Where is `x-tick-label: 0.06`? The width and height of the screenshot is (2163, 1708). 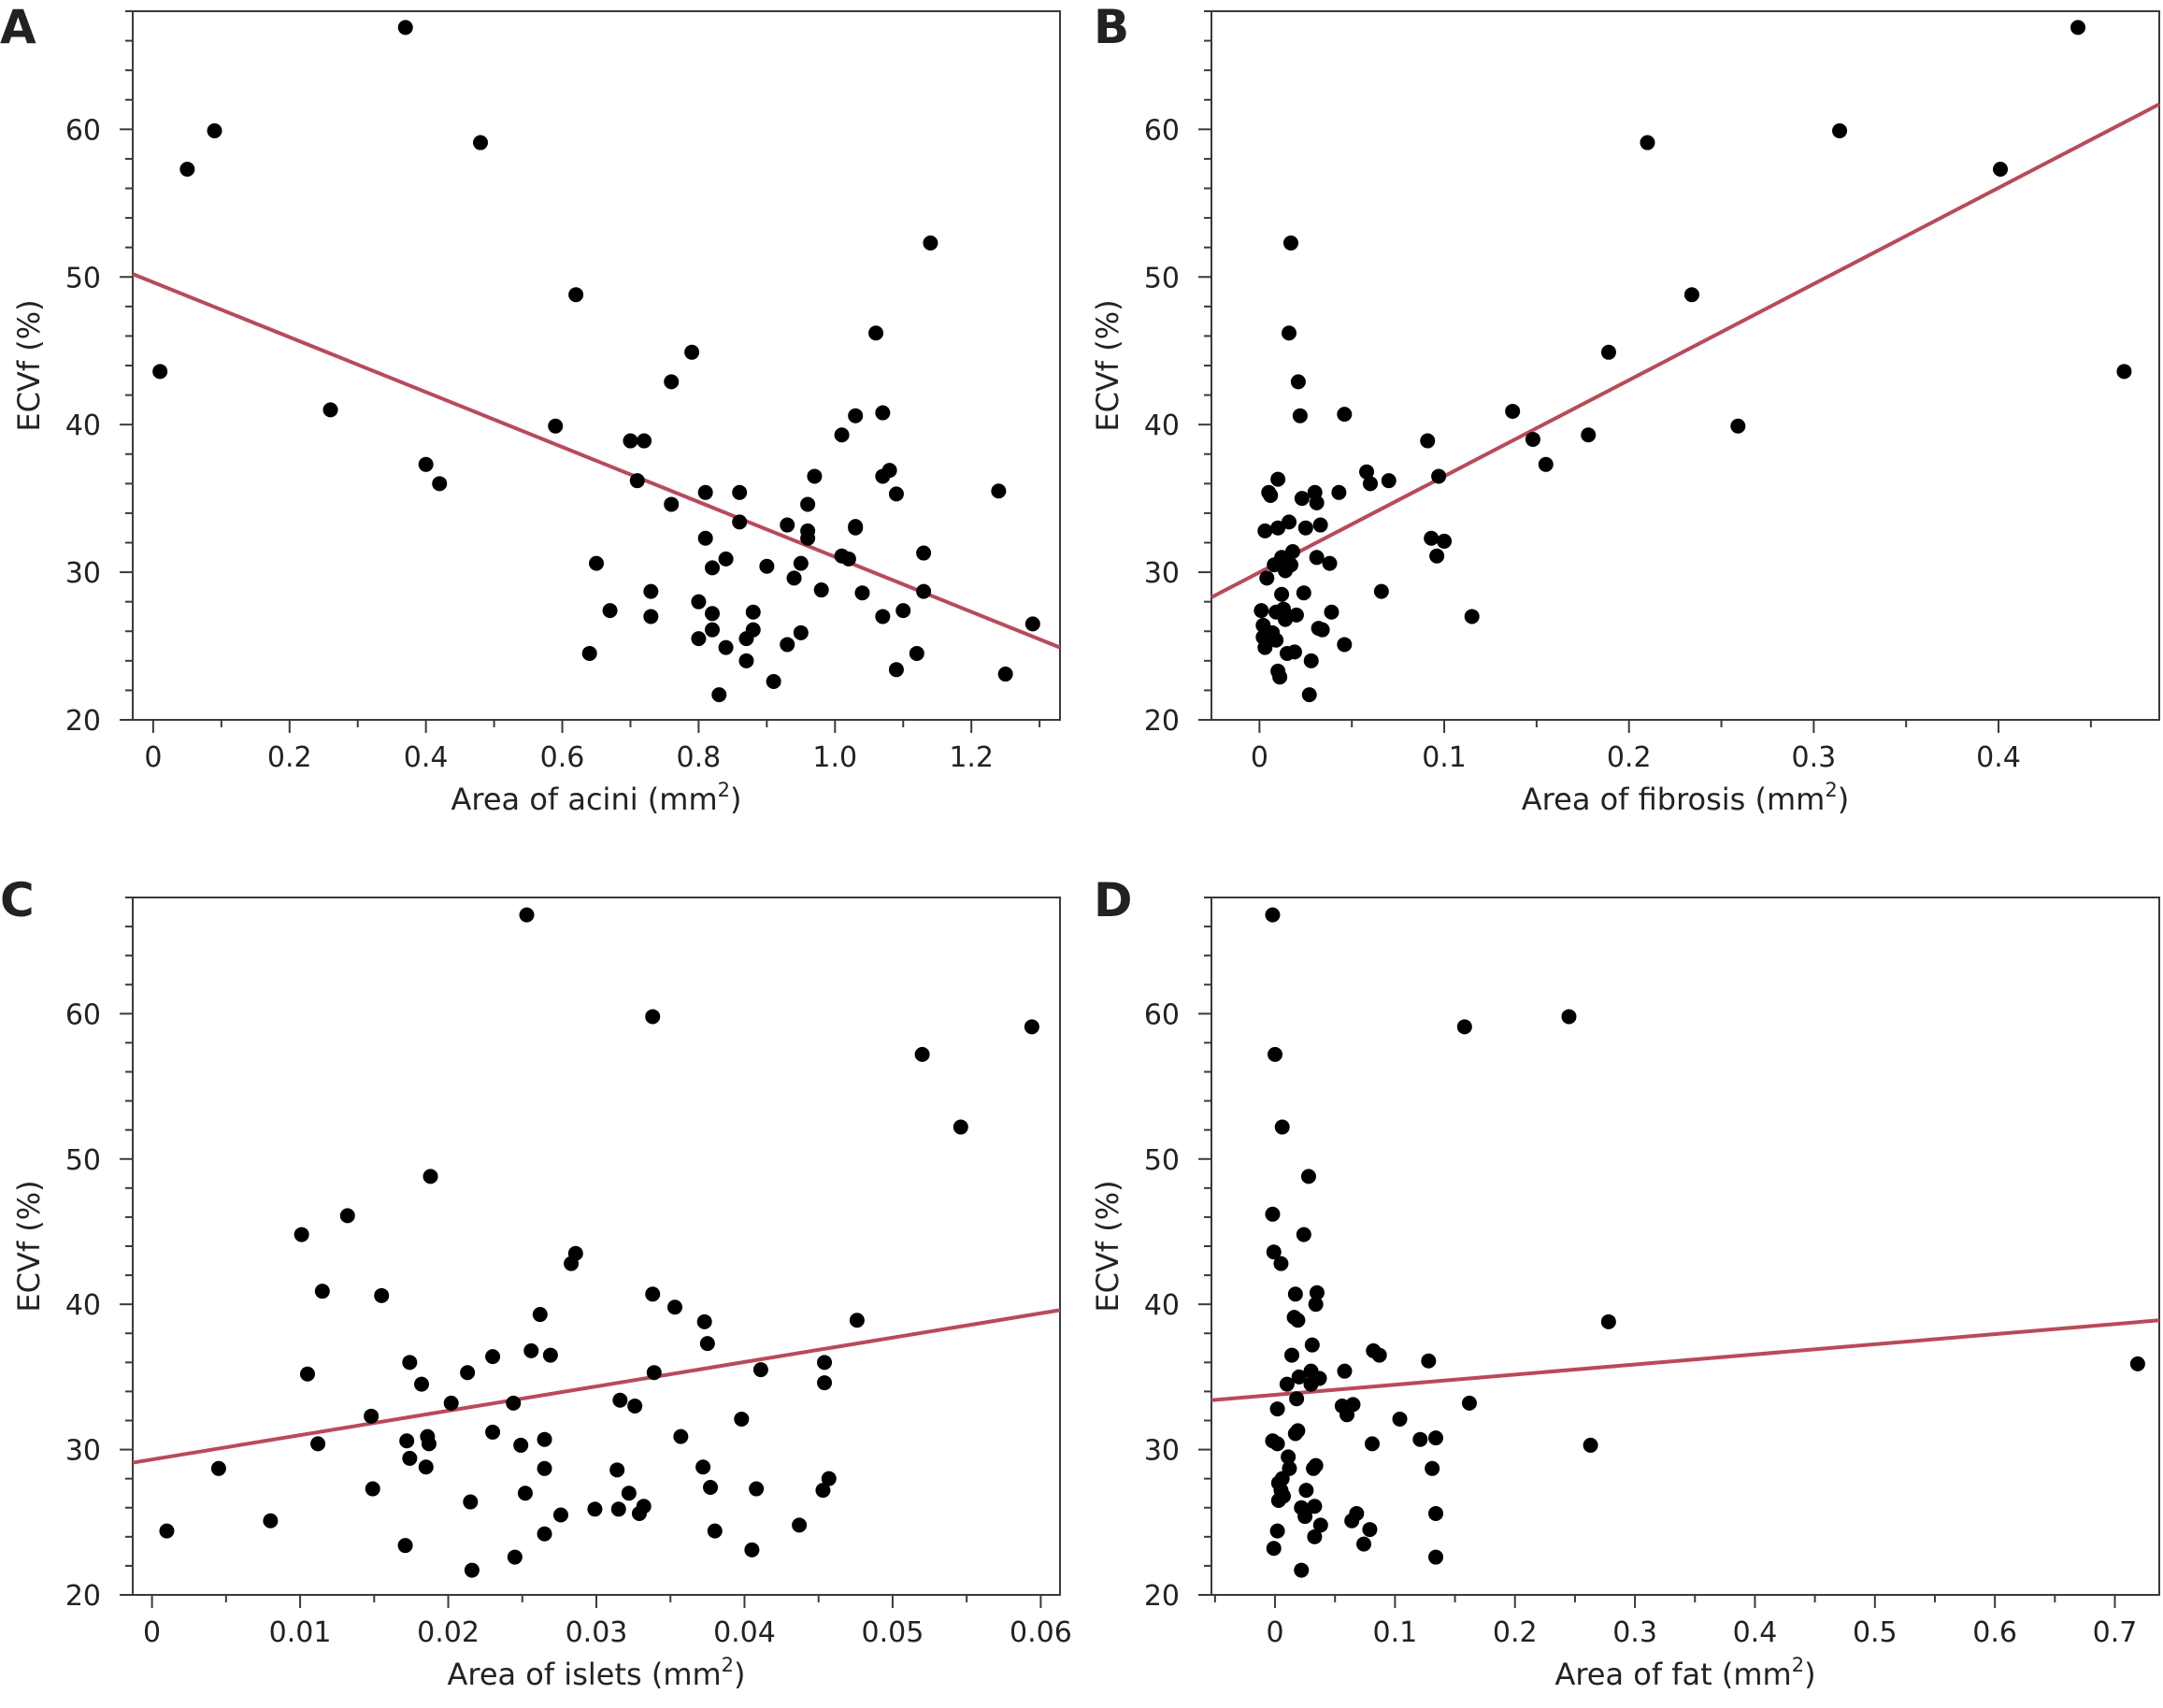 x-tick-label: 0.06 is located at coordinates (1041, 1632).